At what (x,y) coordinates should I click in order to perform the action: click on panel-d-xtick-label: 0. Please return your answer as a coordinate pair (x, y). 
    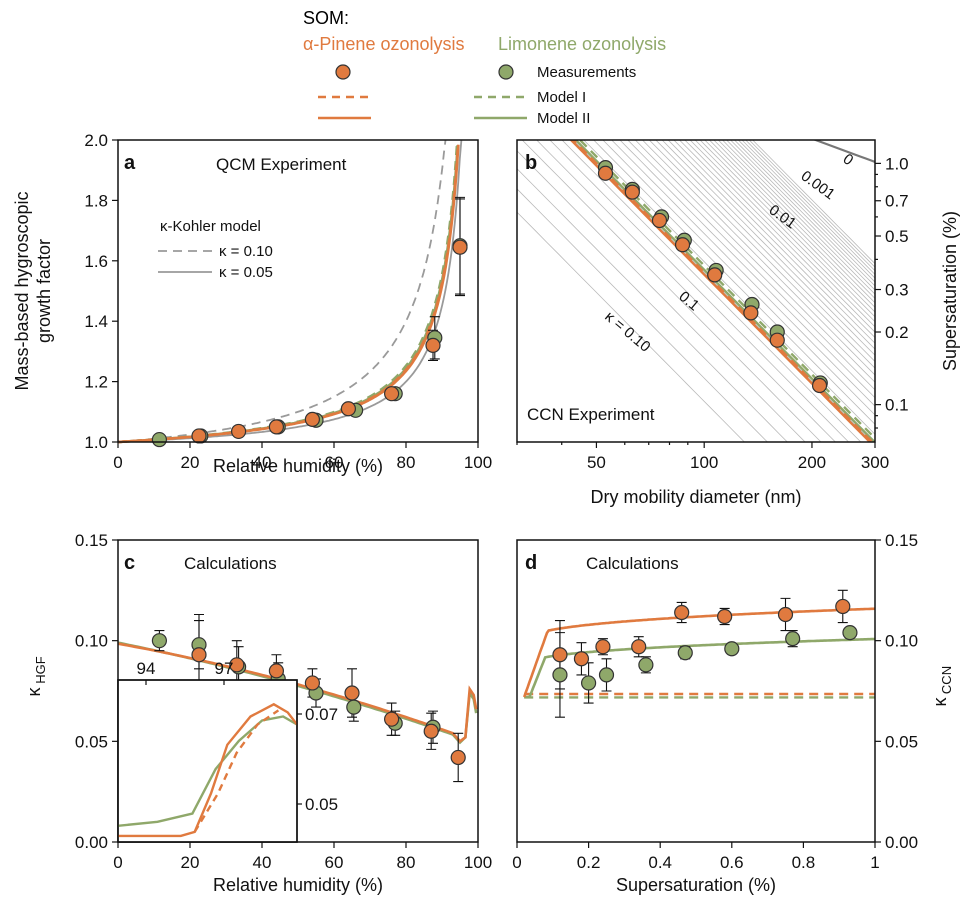
    Looking at the image, I should click on (516, 862).